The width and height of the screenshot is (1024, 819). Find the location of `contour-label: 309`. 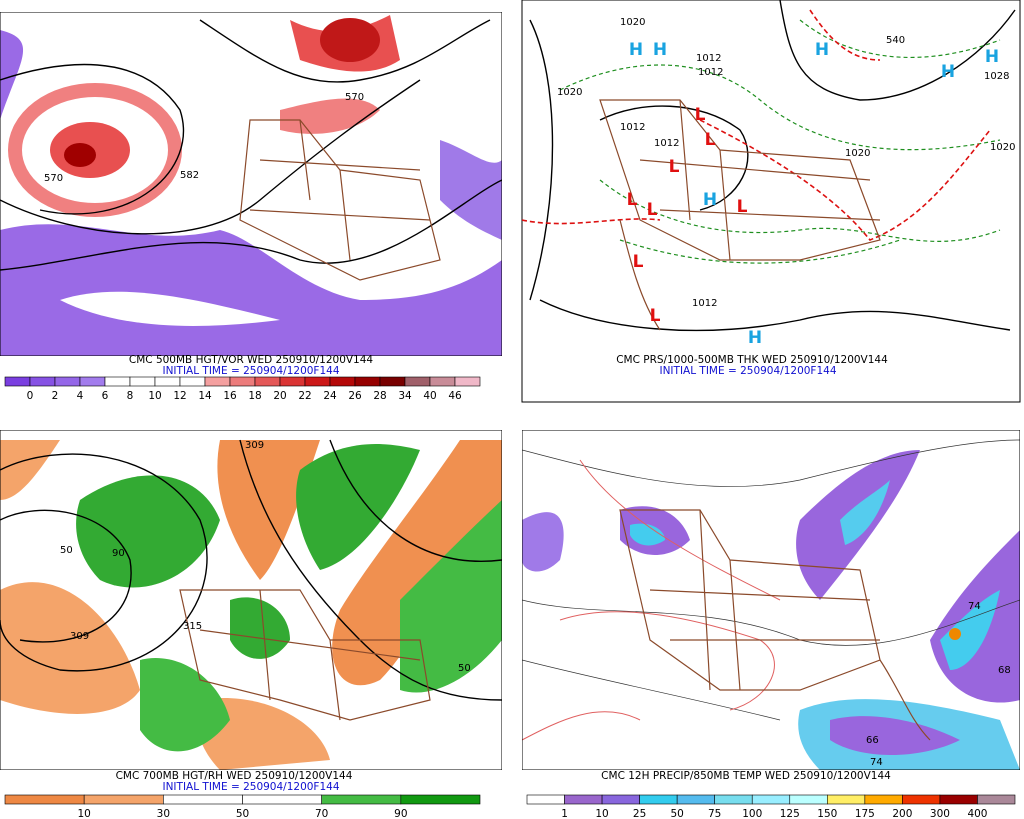

contour-label: 309 is located at coordinates (79, 636).